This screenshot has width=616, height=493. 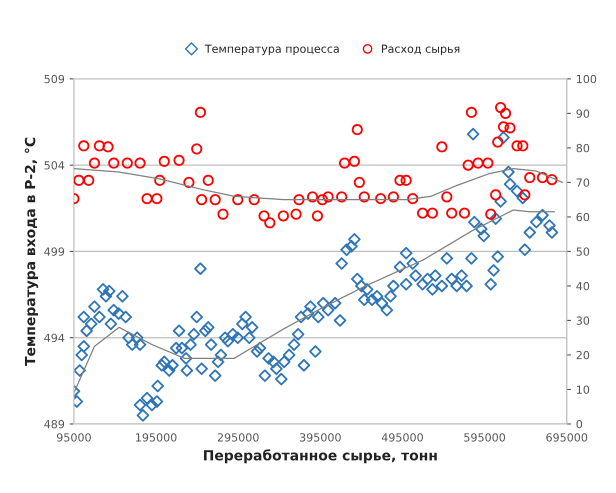 What do you see at coordinates (583, 320) in the screenshot?
I see `y2-tick-label: 30` at bounding box center [583, 320].